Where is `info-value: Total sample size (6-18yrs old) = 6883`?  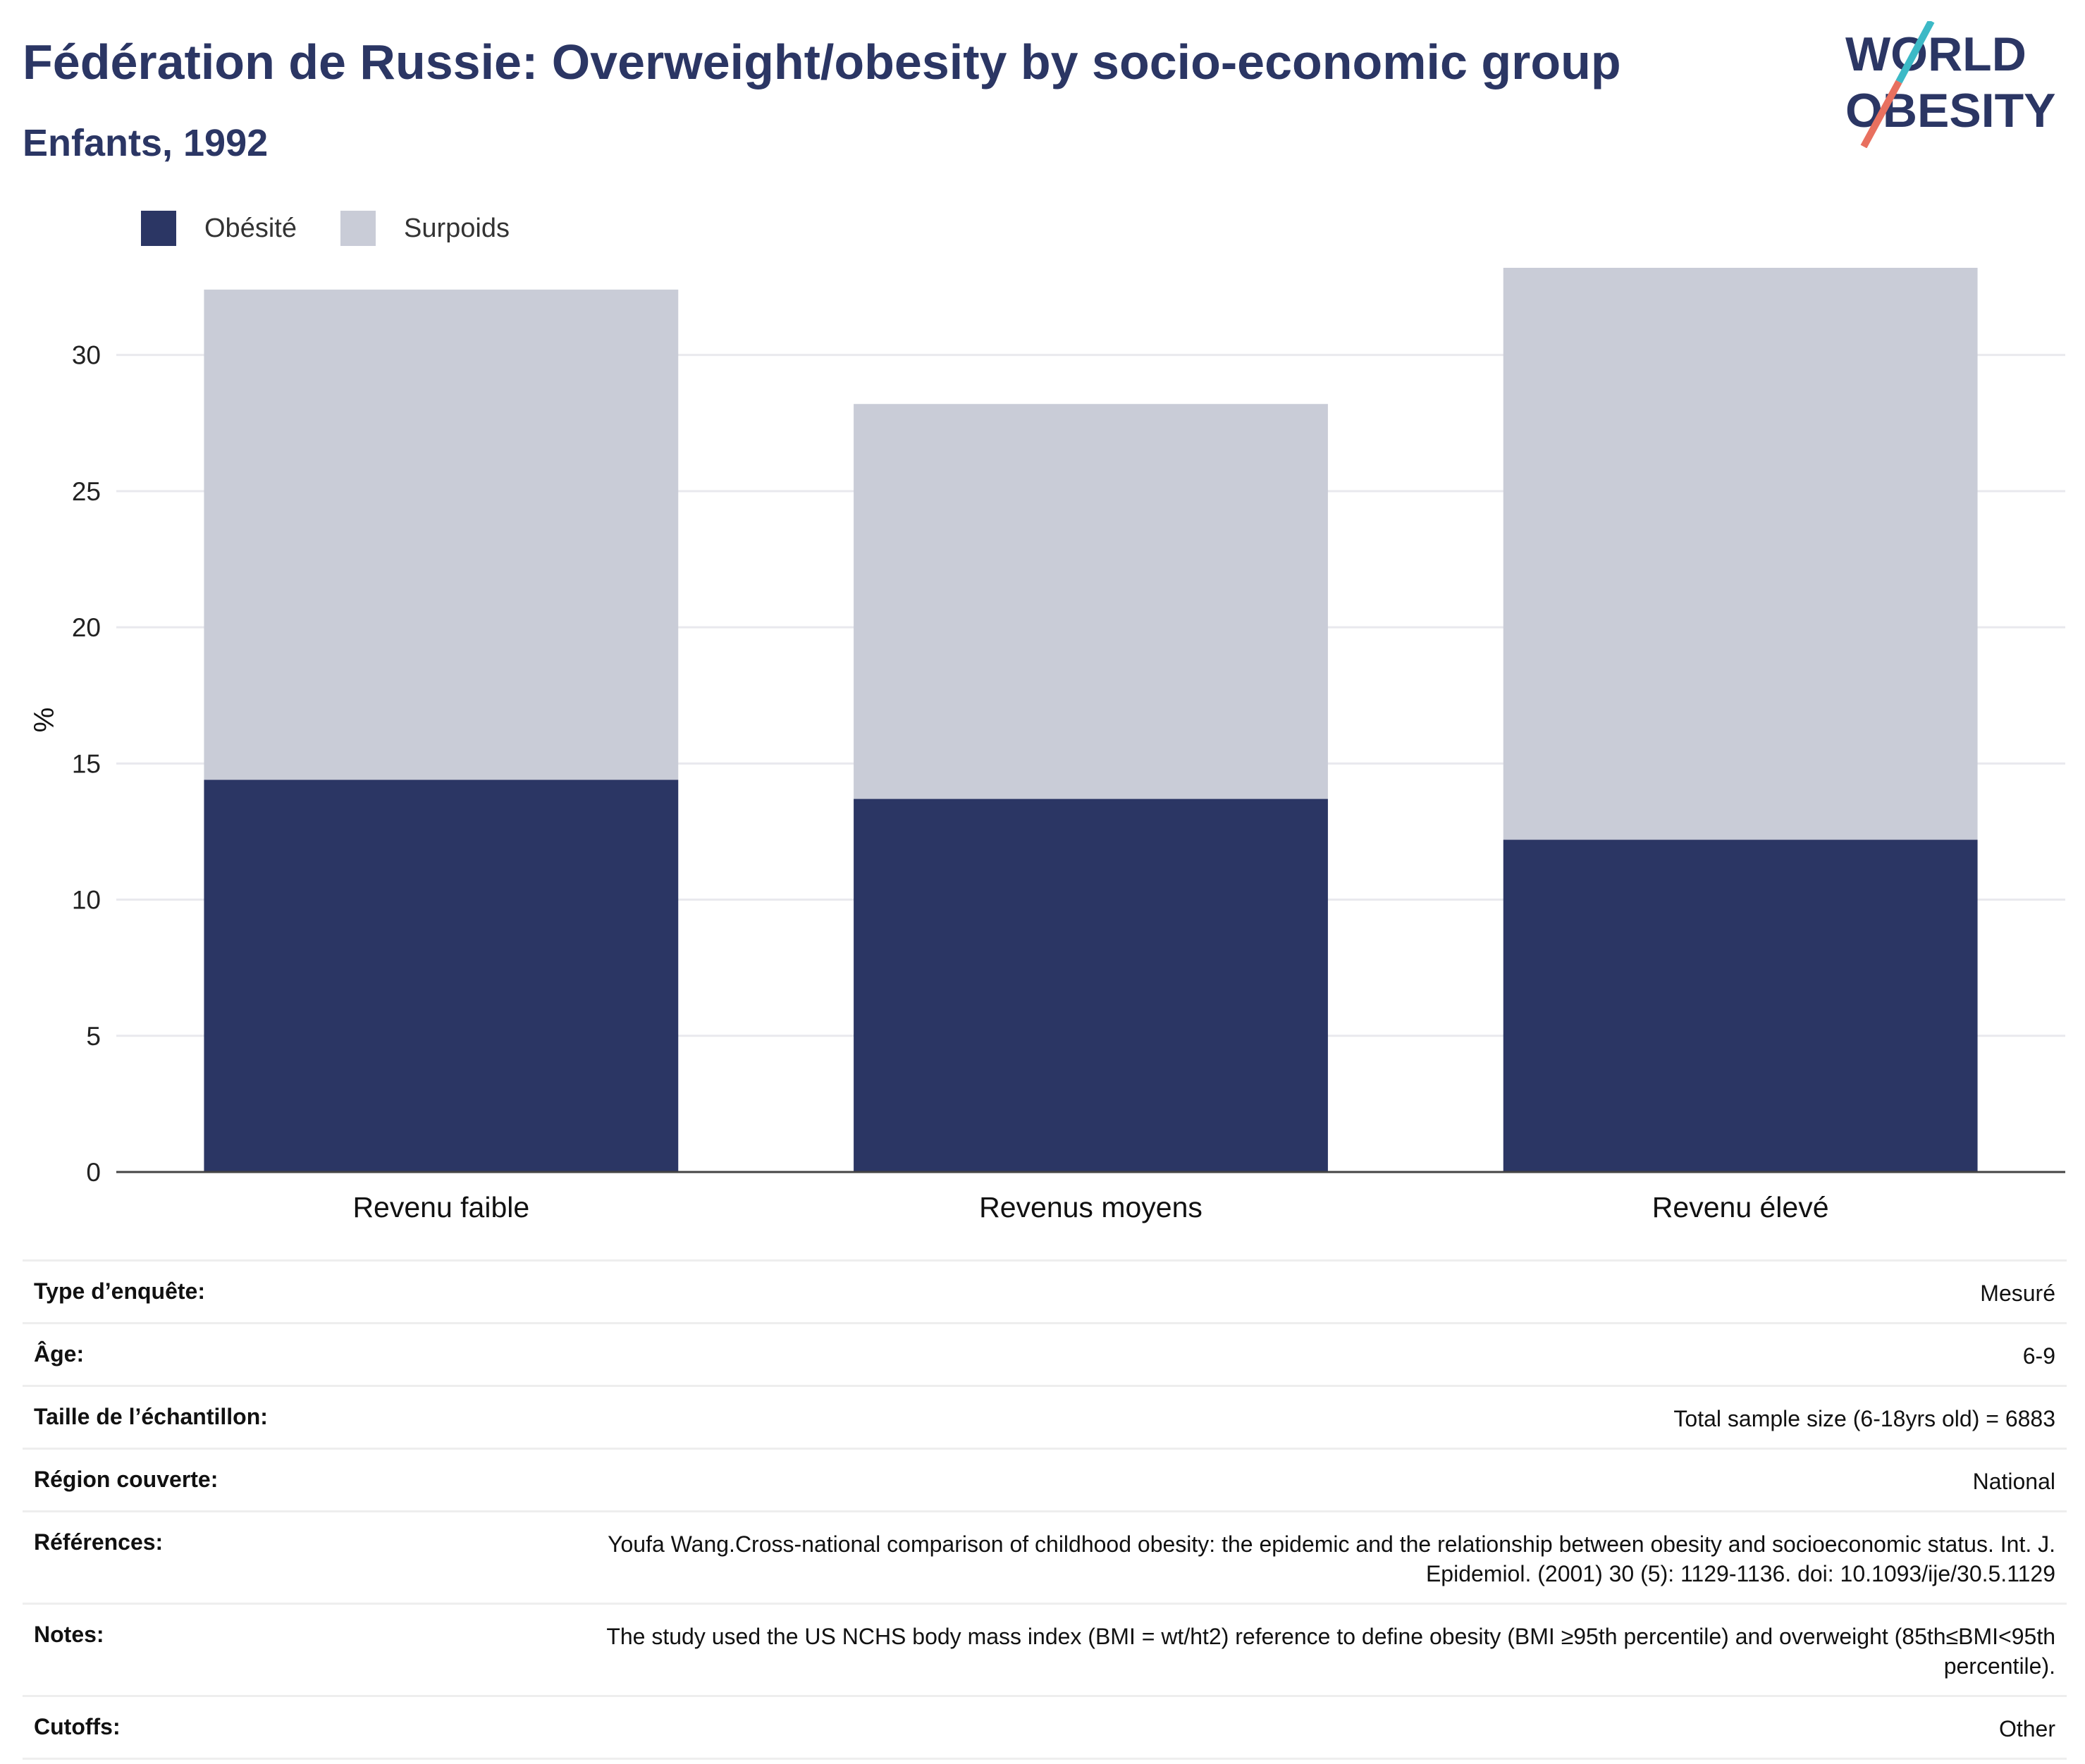
info-value: Total sample size (6-18yrs old) = 6883 is located at coordinates (1864, 1418).